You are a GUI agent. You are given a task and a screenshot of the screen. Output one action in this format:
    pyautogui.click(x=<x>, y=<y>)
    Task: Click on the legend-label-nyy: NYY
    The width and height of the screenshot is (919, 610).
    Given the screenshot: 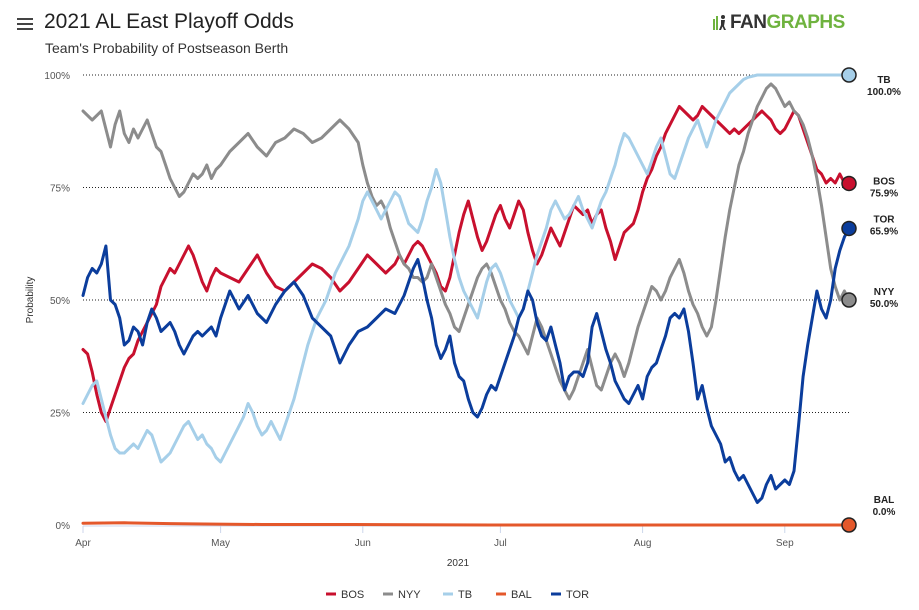 What is the action you would take?
    pyautogui.click(x=409, y=595)
    